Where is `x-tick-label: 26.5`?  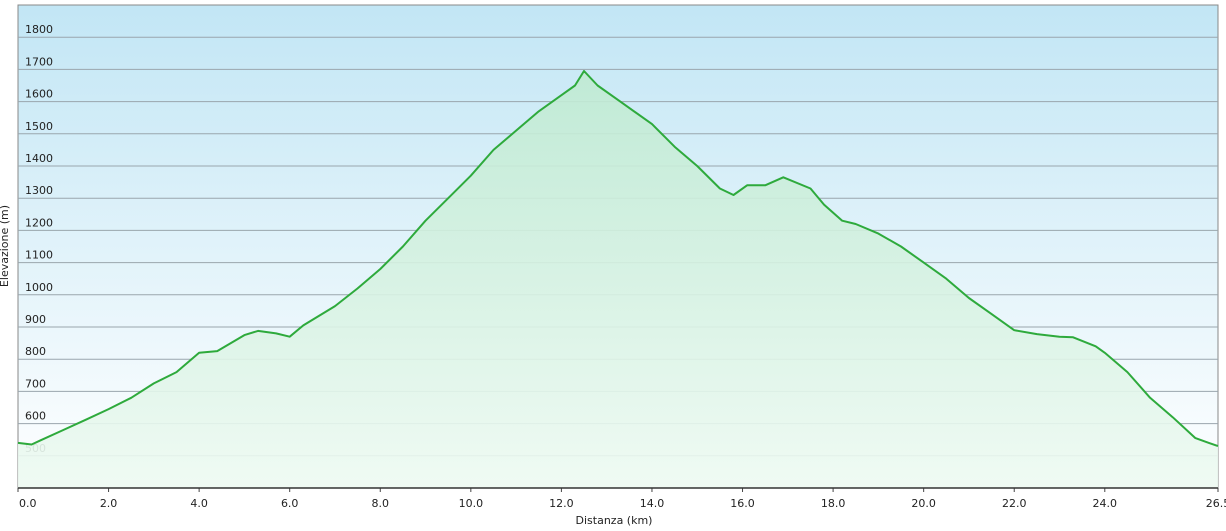 x-tick-label: 26.5 is located at coordinates (1216, 503).